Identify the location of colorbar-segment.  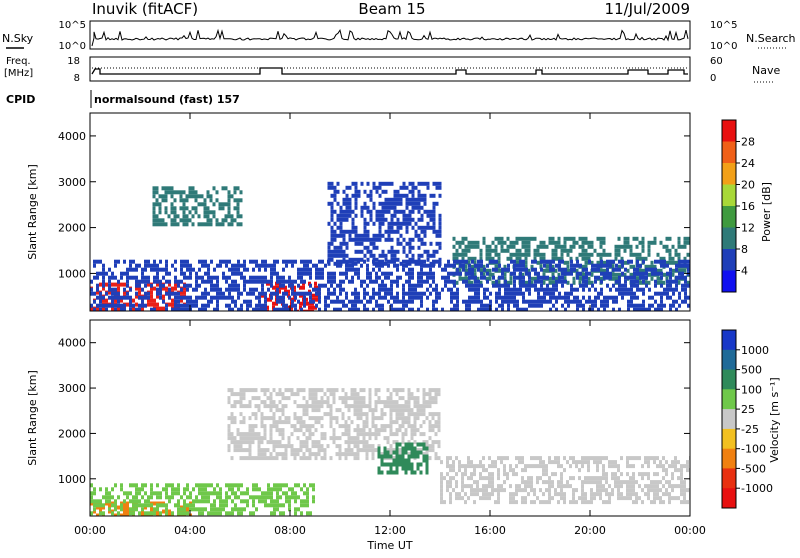
(729, 399).